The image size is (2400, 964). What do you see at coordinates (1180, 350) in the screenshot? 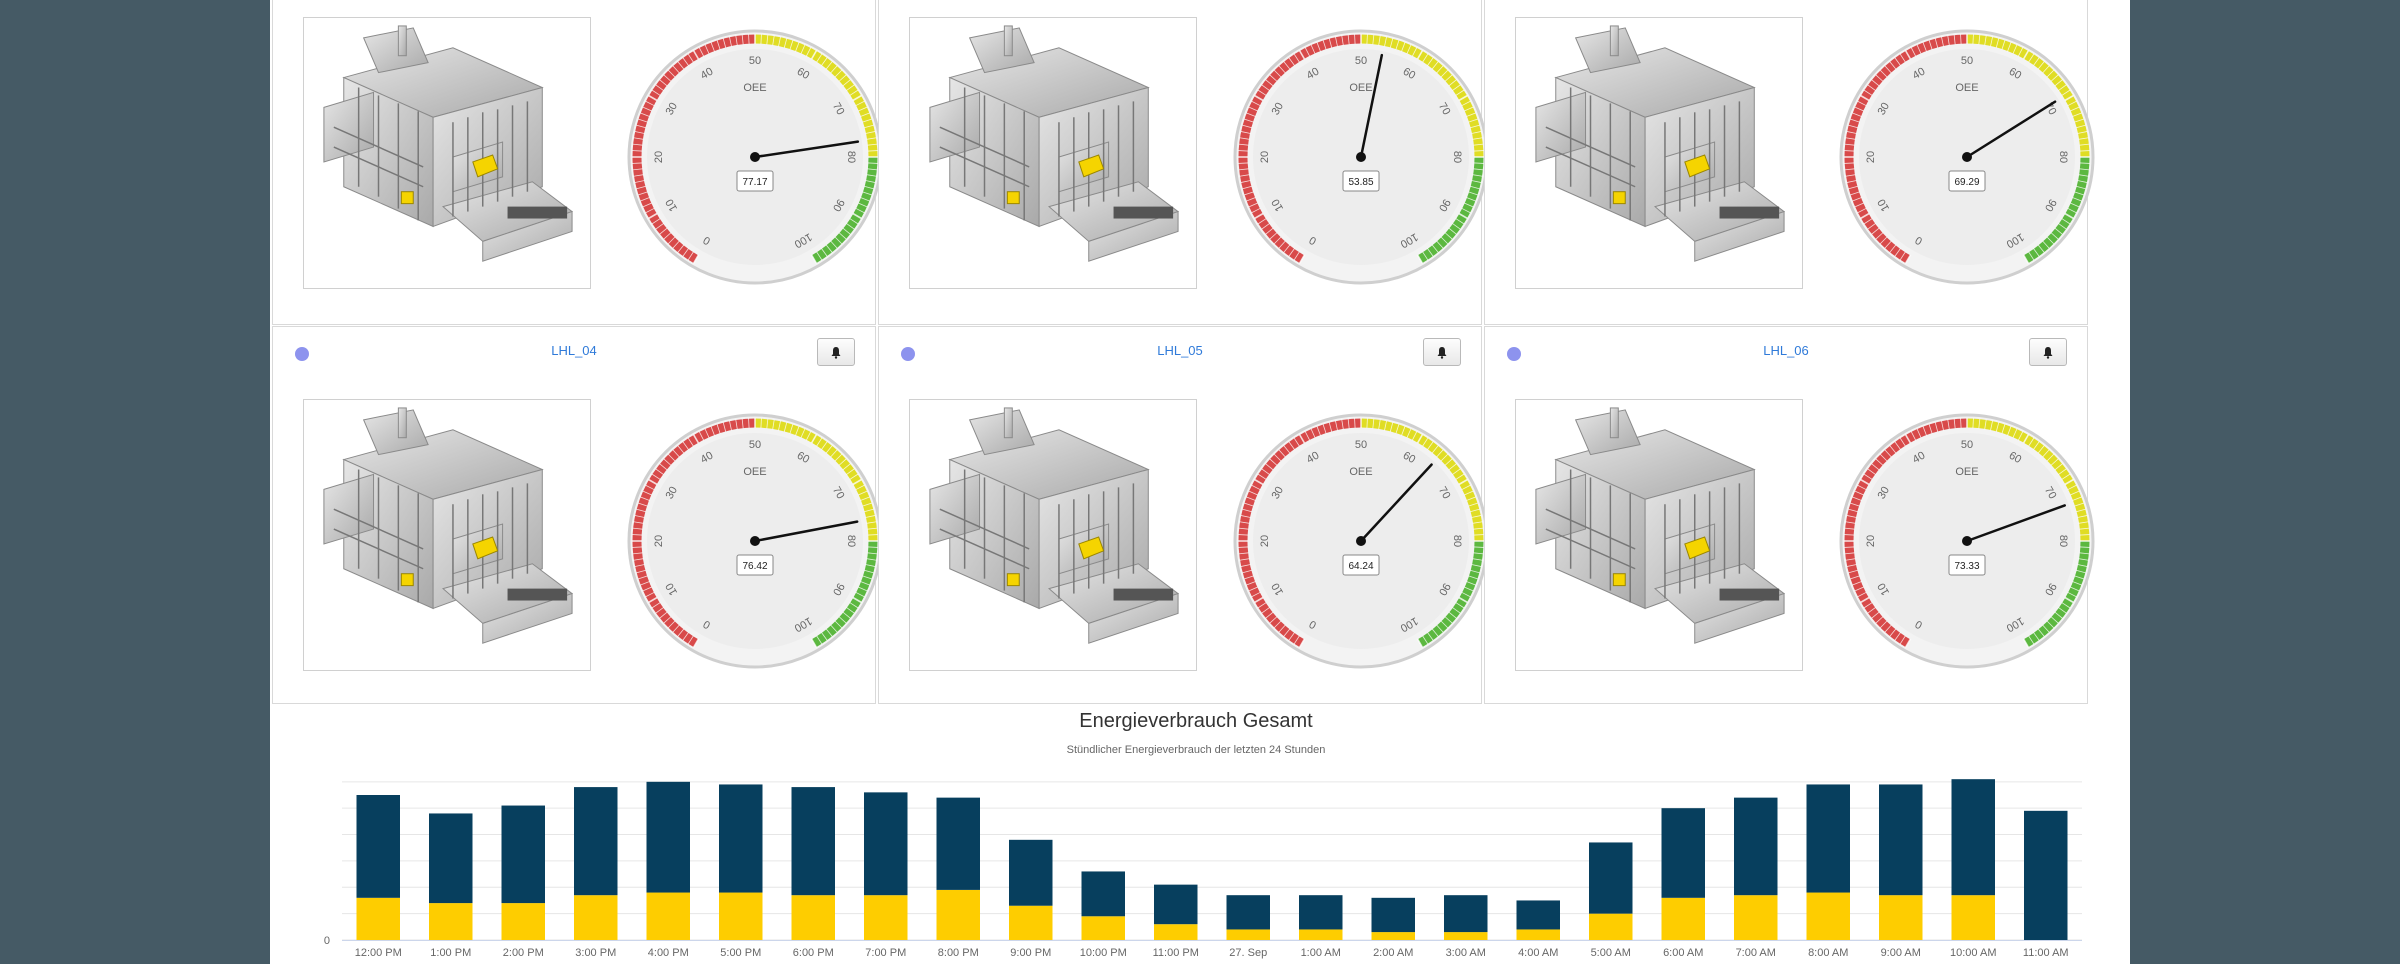
I see `panel-title-link: LHL_05` at bounding box center [1180, 350].